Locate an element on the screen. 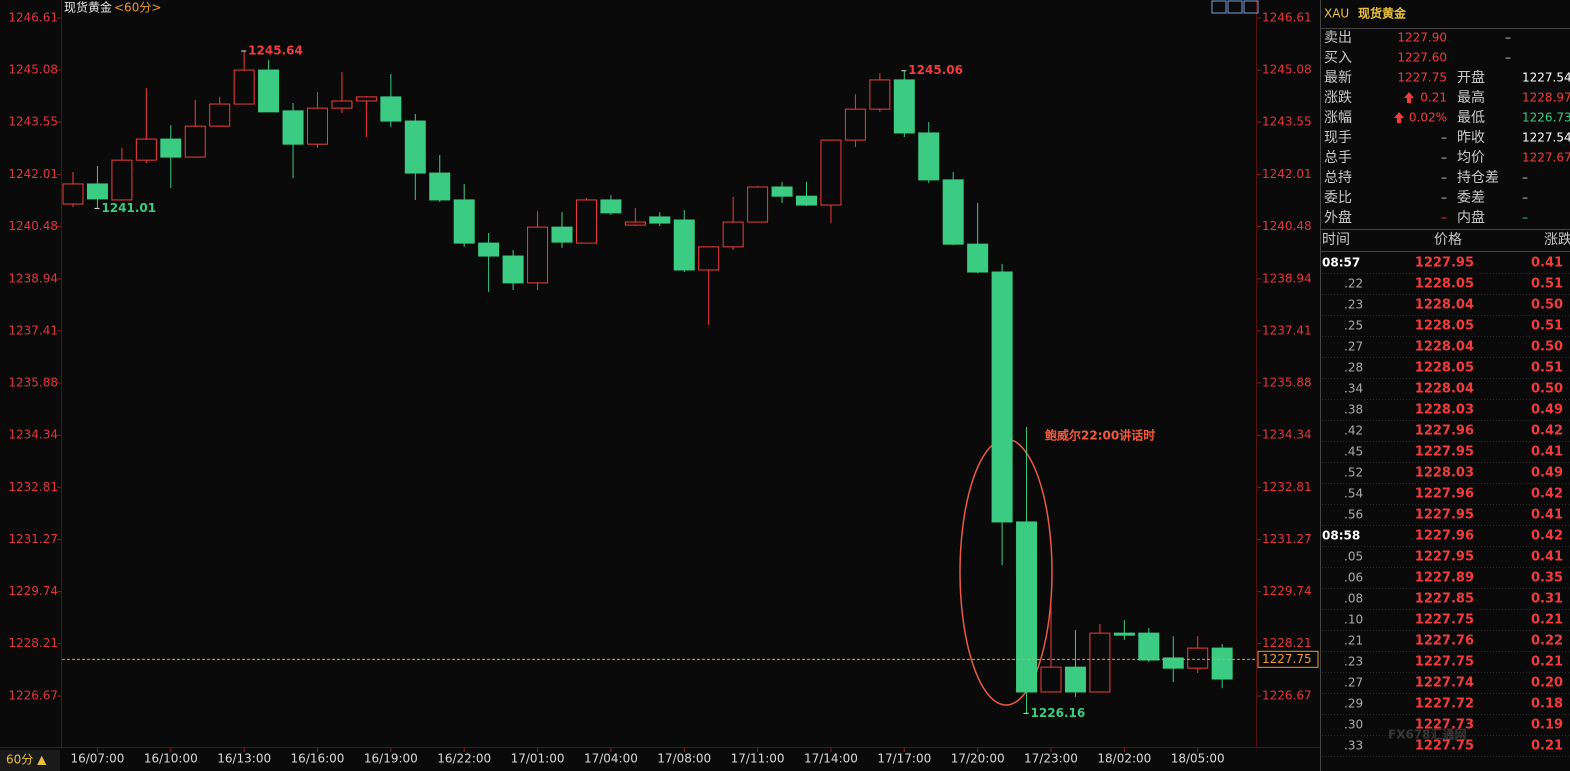  x-tick-label: 16/19:00 is located at coordinates (391, 759).